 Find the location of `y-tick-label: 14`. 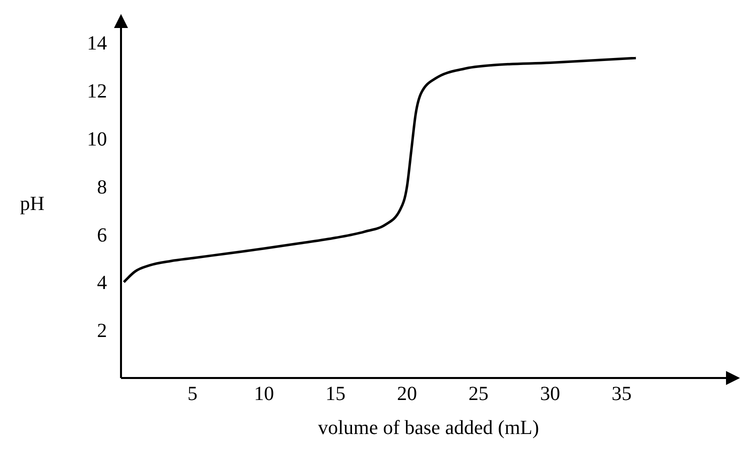

y-tick-label: 14 is located at coordinates (97, 43).